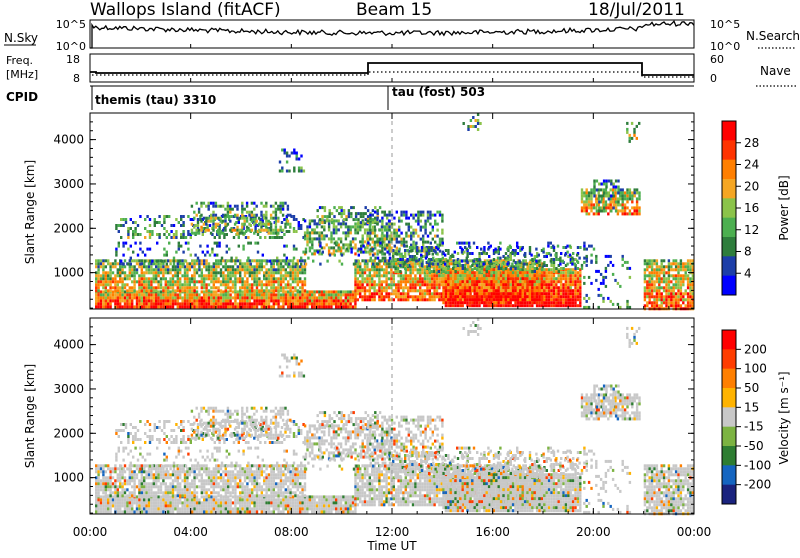  I want to click on nsky-label: N.Sky, so click(21, 38).